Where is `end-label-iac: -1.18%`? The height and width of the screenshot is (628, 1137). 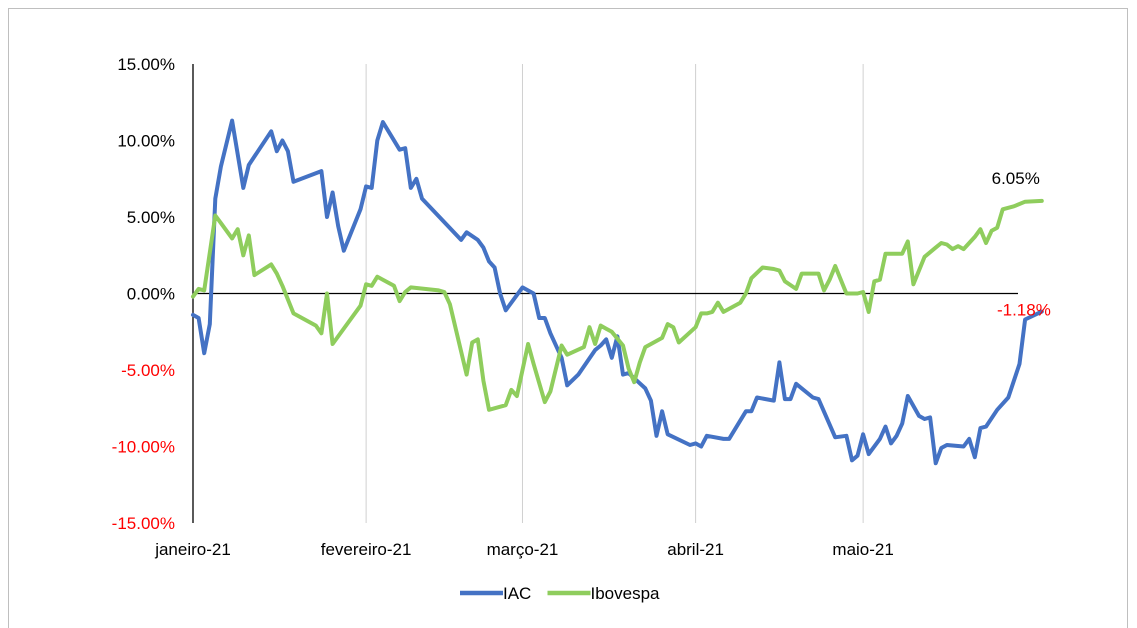 end-label-iac: -1.18% is located at coordinates (1024, 310).